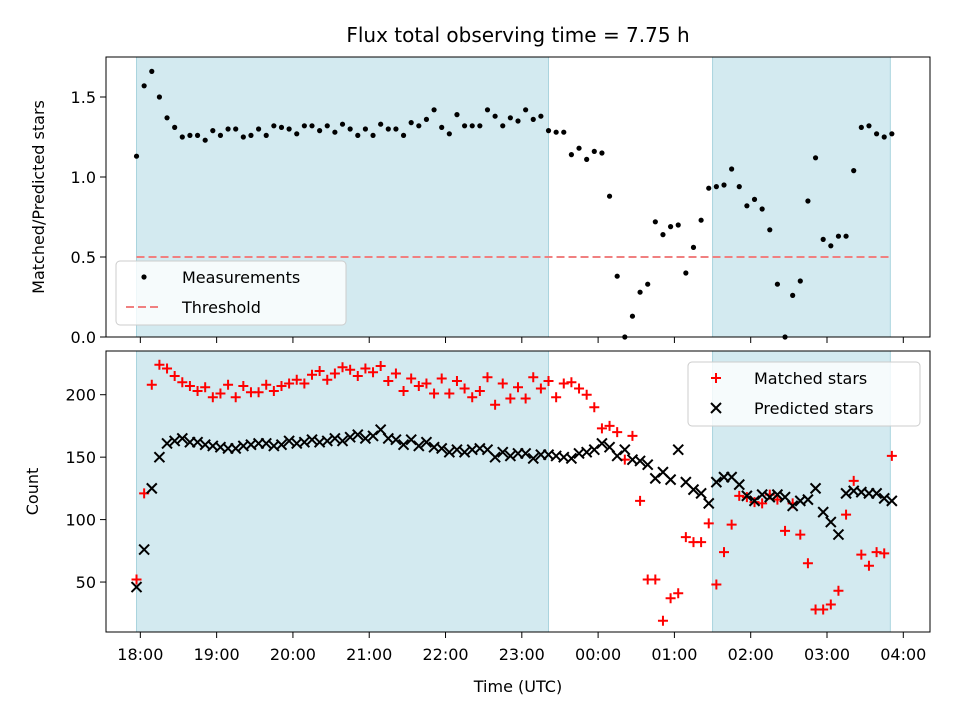 The width and height of the screenshot is (960, 720). What do you see at coordinates (85, 489) in the screenshot?
I see `counts-y-ticks: 50 100 150 200` at bounding box center [85, 489].